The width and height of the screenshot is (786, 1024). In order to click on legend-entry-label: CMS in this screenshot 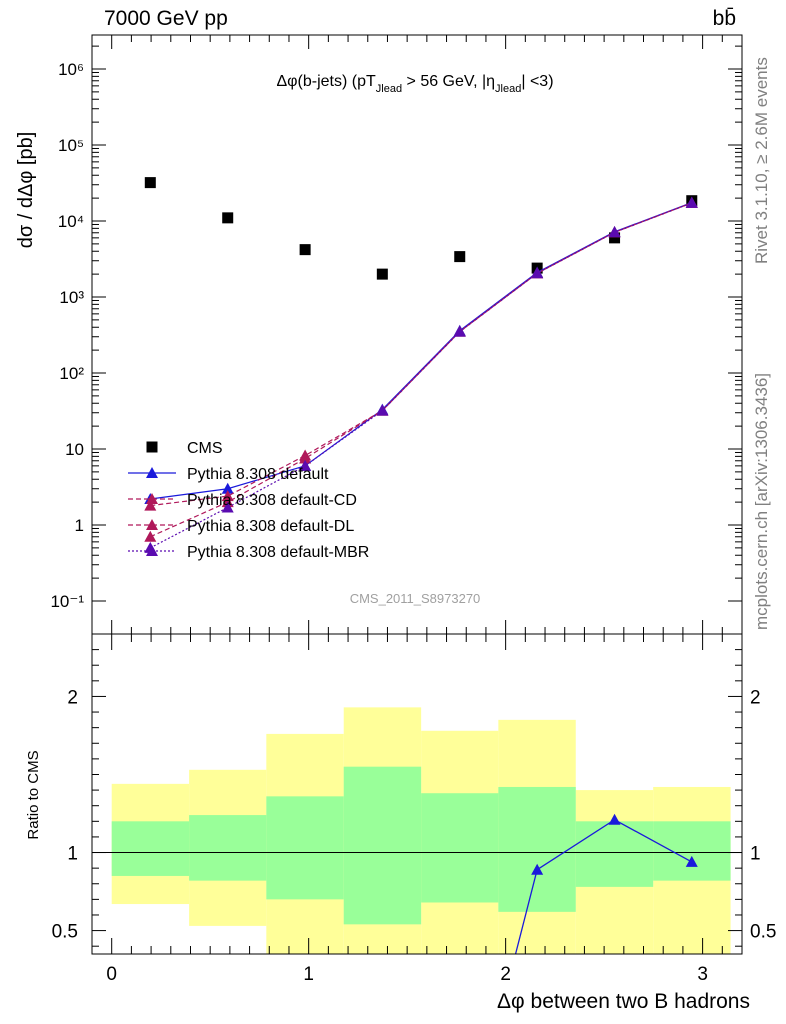, I will do `click(205, 448)`.